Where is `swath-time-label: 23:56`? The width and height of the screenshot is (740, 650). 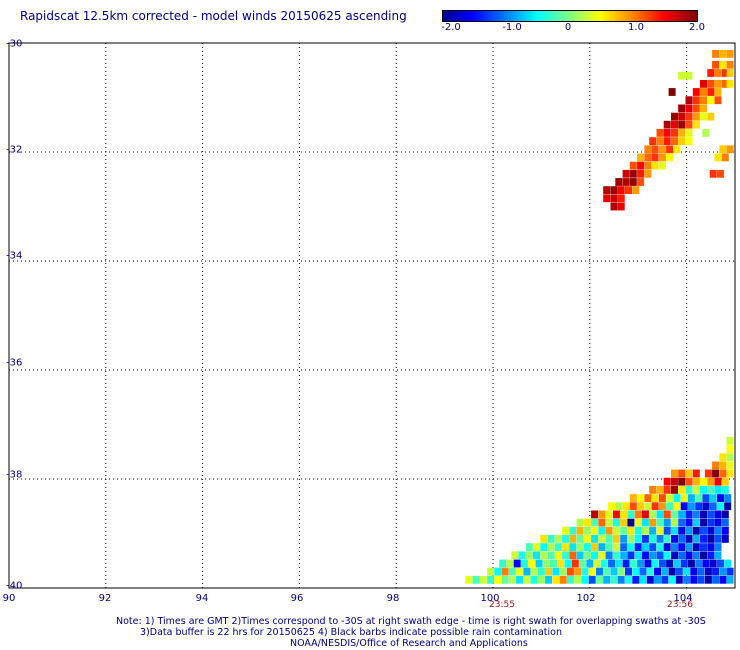 swath-time-label: 23:56 is located at coordinates (680, 605).